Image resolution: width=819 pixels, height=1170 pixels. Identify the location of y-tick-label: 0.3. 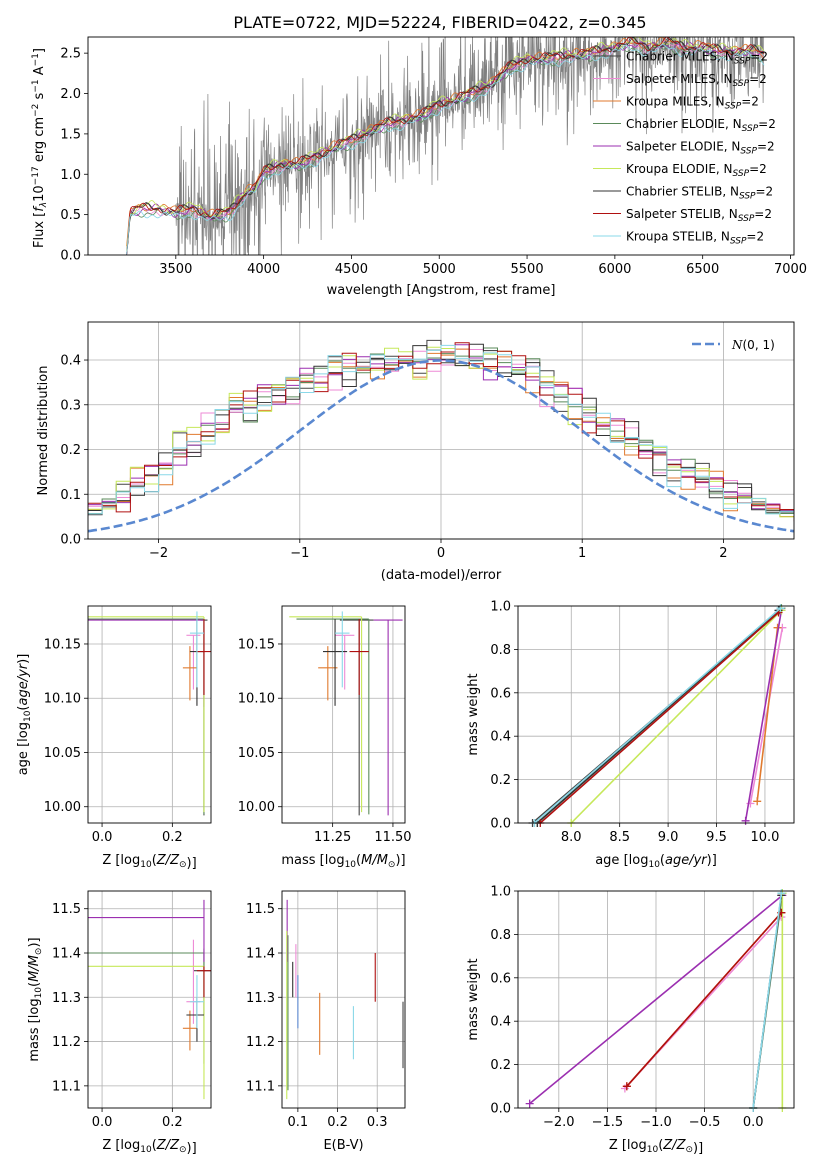
(70, 405).